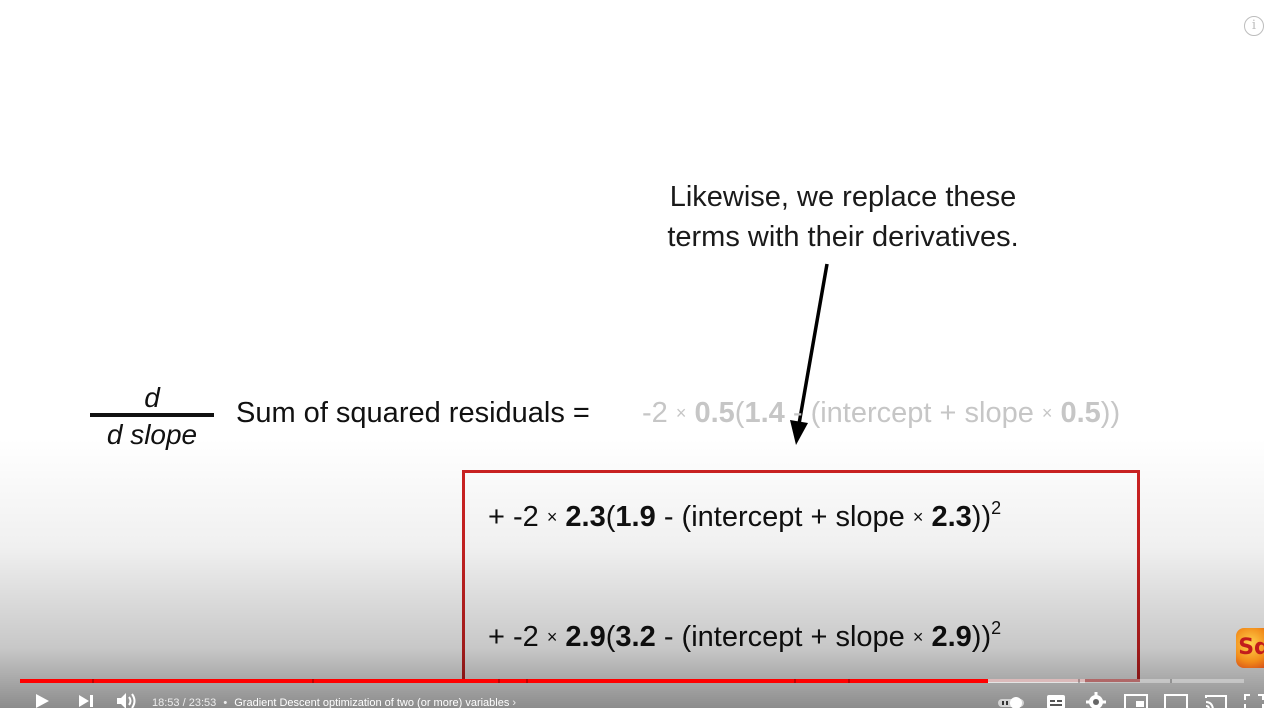 Image resolution: width=1264 pixels, height=708 pixels. Describe the element at coordinates (793, 517) in the screenshot. I see `term2-inner: (intercept + slope` at that location.